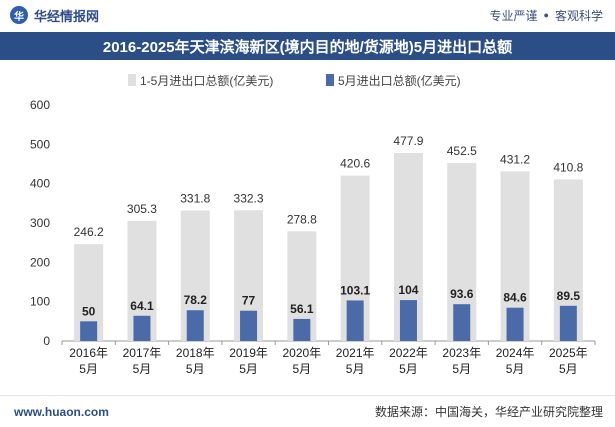 Image resolution: width=615 pixels, height=427 pixels. I want to click on bar-total-label: 305.3, so click(142, 209).